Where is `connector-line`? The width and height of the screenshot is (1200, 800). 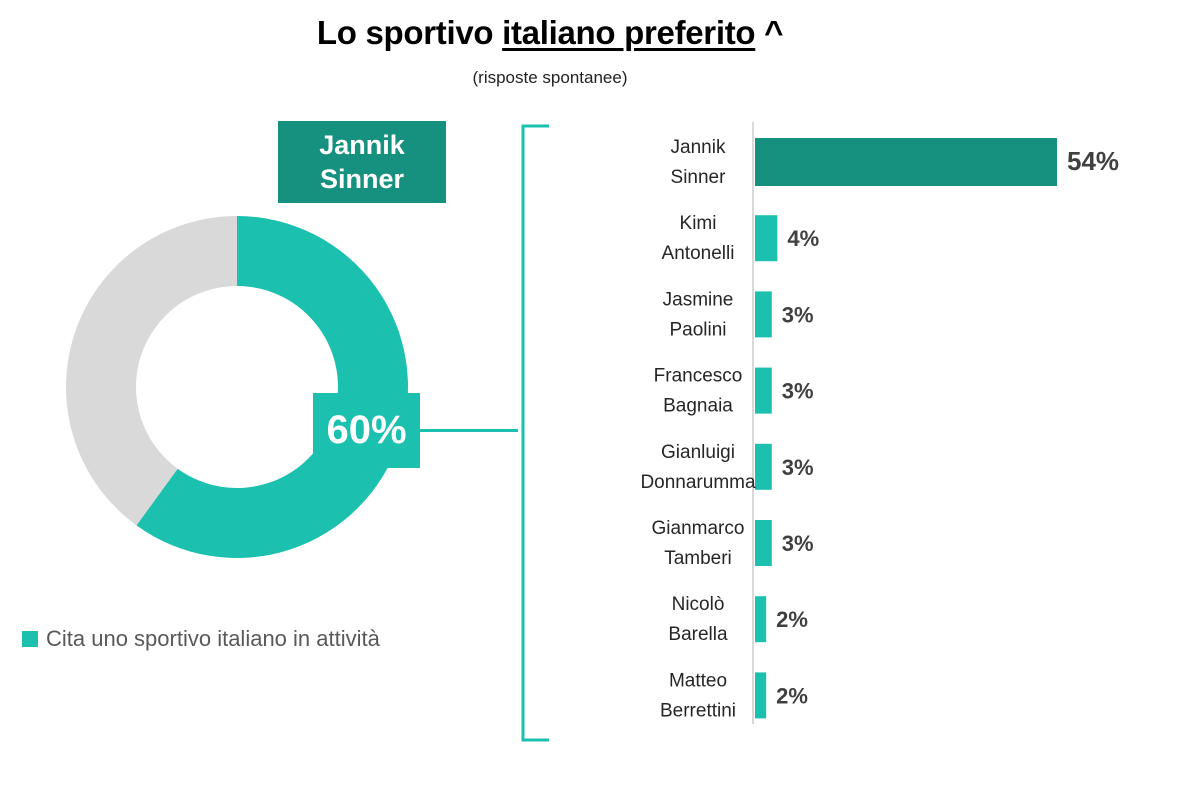 connector-line is located at coordinates (469, 430).